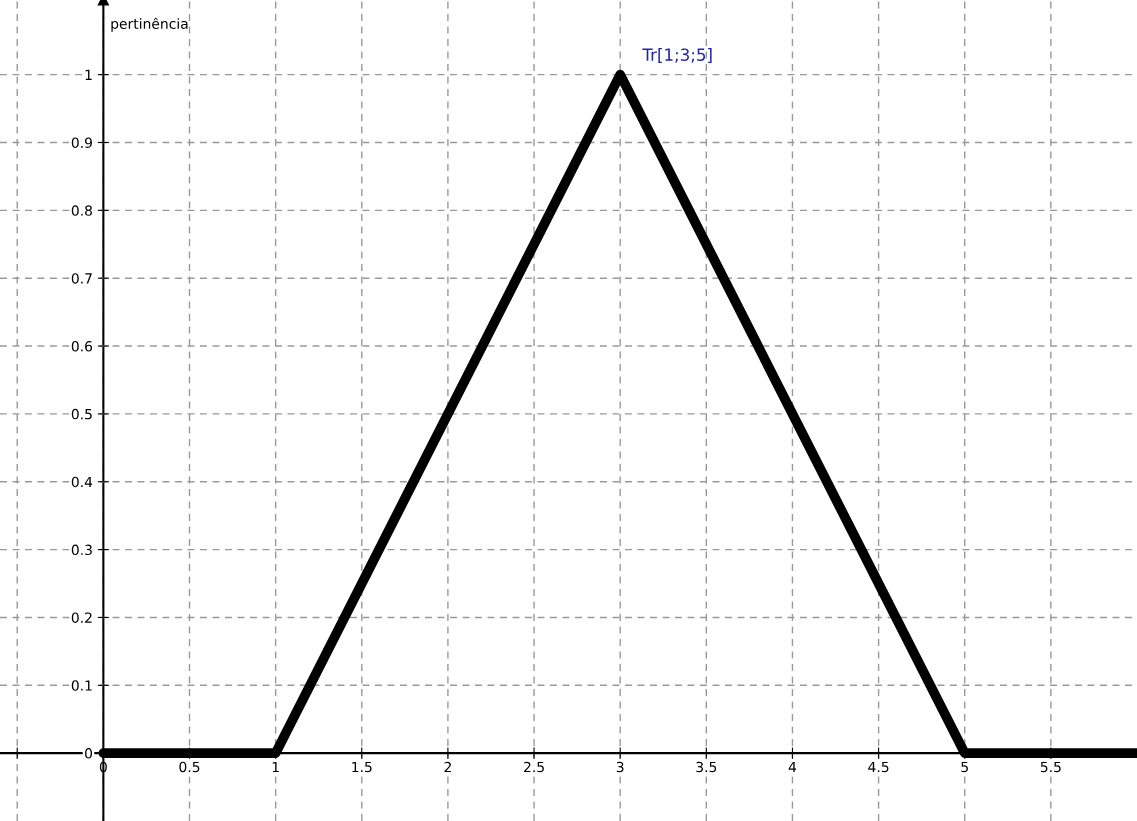 Image resolution: width=1137 pixels, height=821 pixels. Describe the element at coordinates (81, 210) in the screenshot. I see `y-tick-label: 0.8` at that location.